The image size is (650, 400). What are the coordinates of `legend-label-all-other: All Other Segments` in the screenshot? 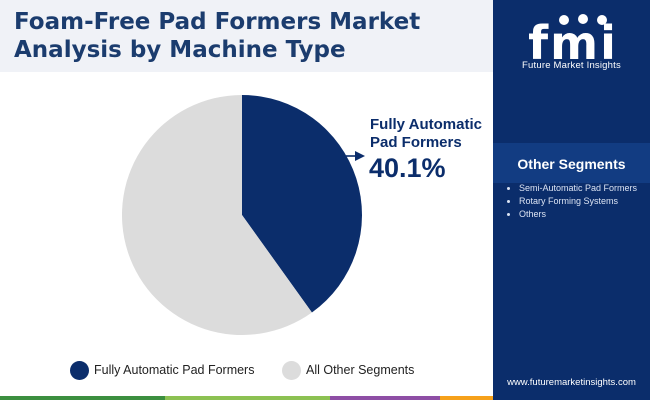 It's located at (360, 370).